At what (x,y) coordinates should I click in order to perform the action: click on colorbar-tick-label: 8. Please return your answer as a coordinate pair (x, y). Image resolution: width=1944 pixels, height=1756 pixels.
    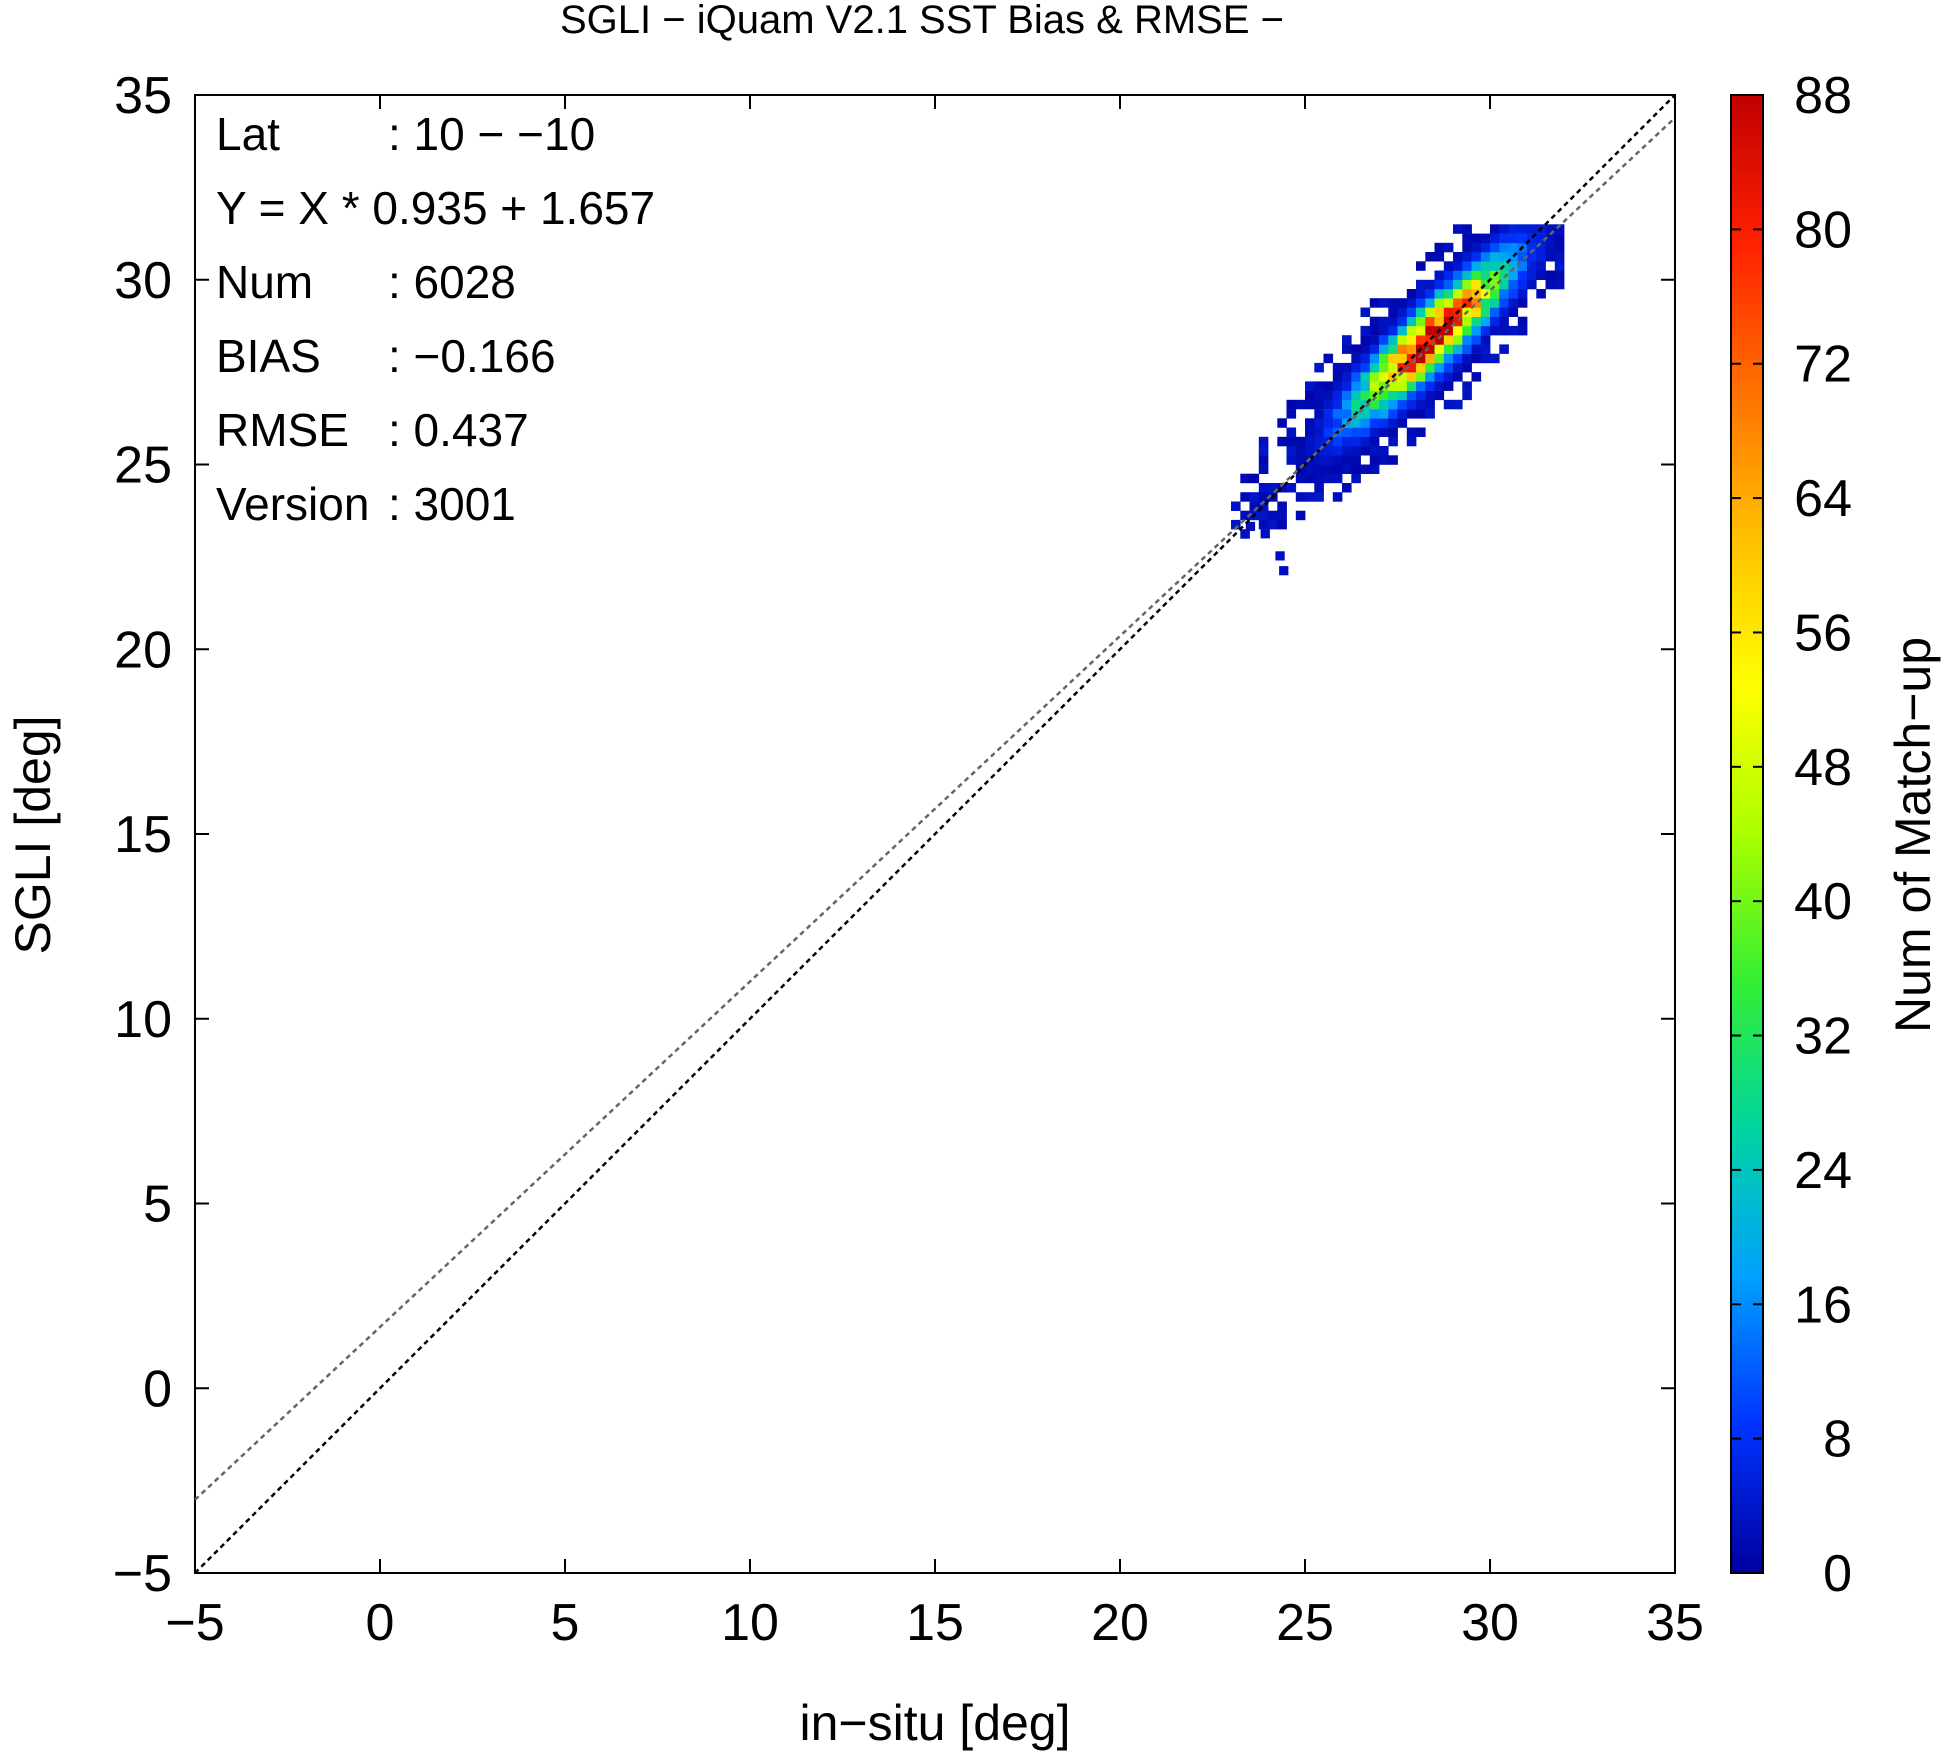
    Looking at the image, I should click on (1837, 1440).